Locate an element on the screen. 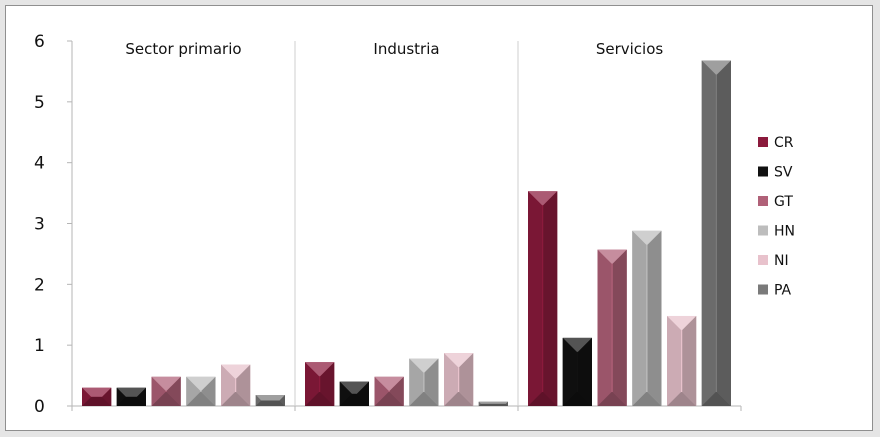 This screenshot has width=880, height=437. legend-item-gt: GT is located at coordinates (775, 202).